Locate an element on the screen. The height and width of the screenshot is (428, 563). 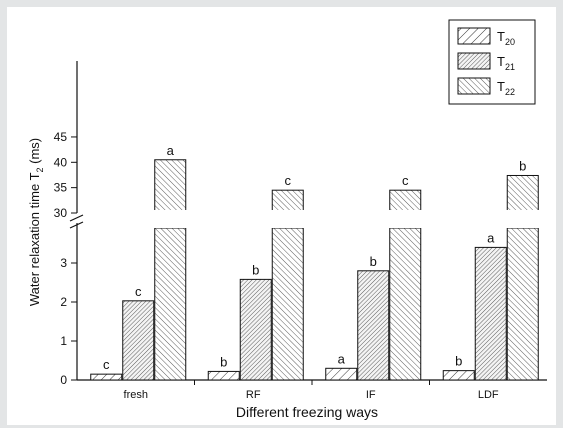
x-tick-label: fresh is located at coordinates (136, 395).